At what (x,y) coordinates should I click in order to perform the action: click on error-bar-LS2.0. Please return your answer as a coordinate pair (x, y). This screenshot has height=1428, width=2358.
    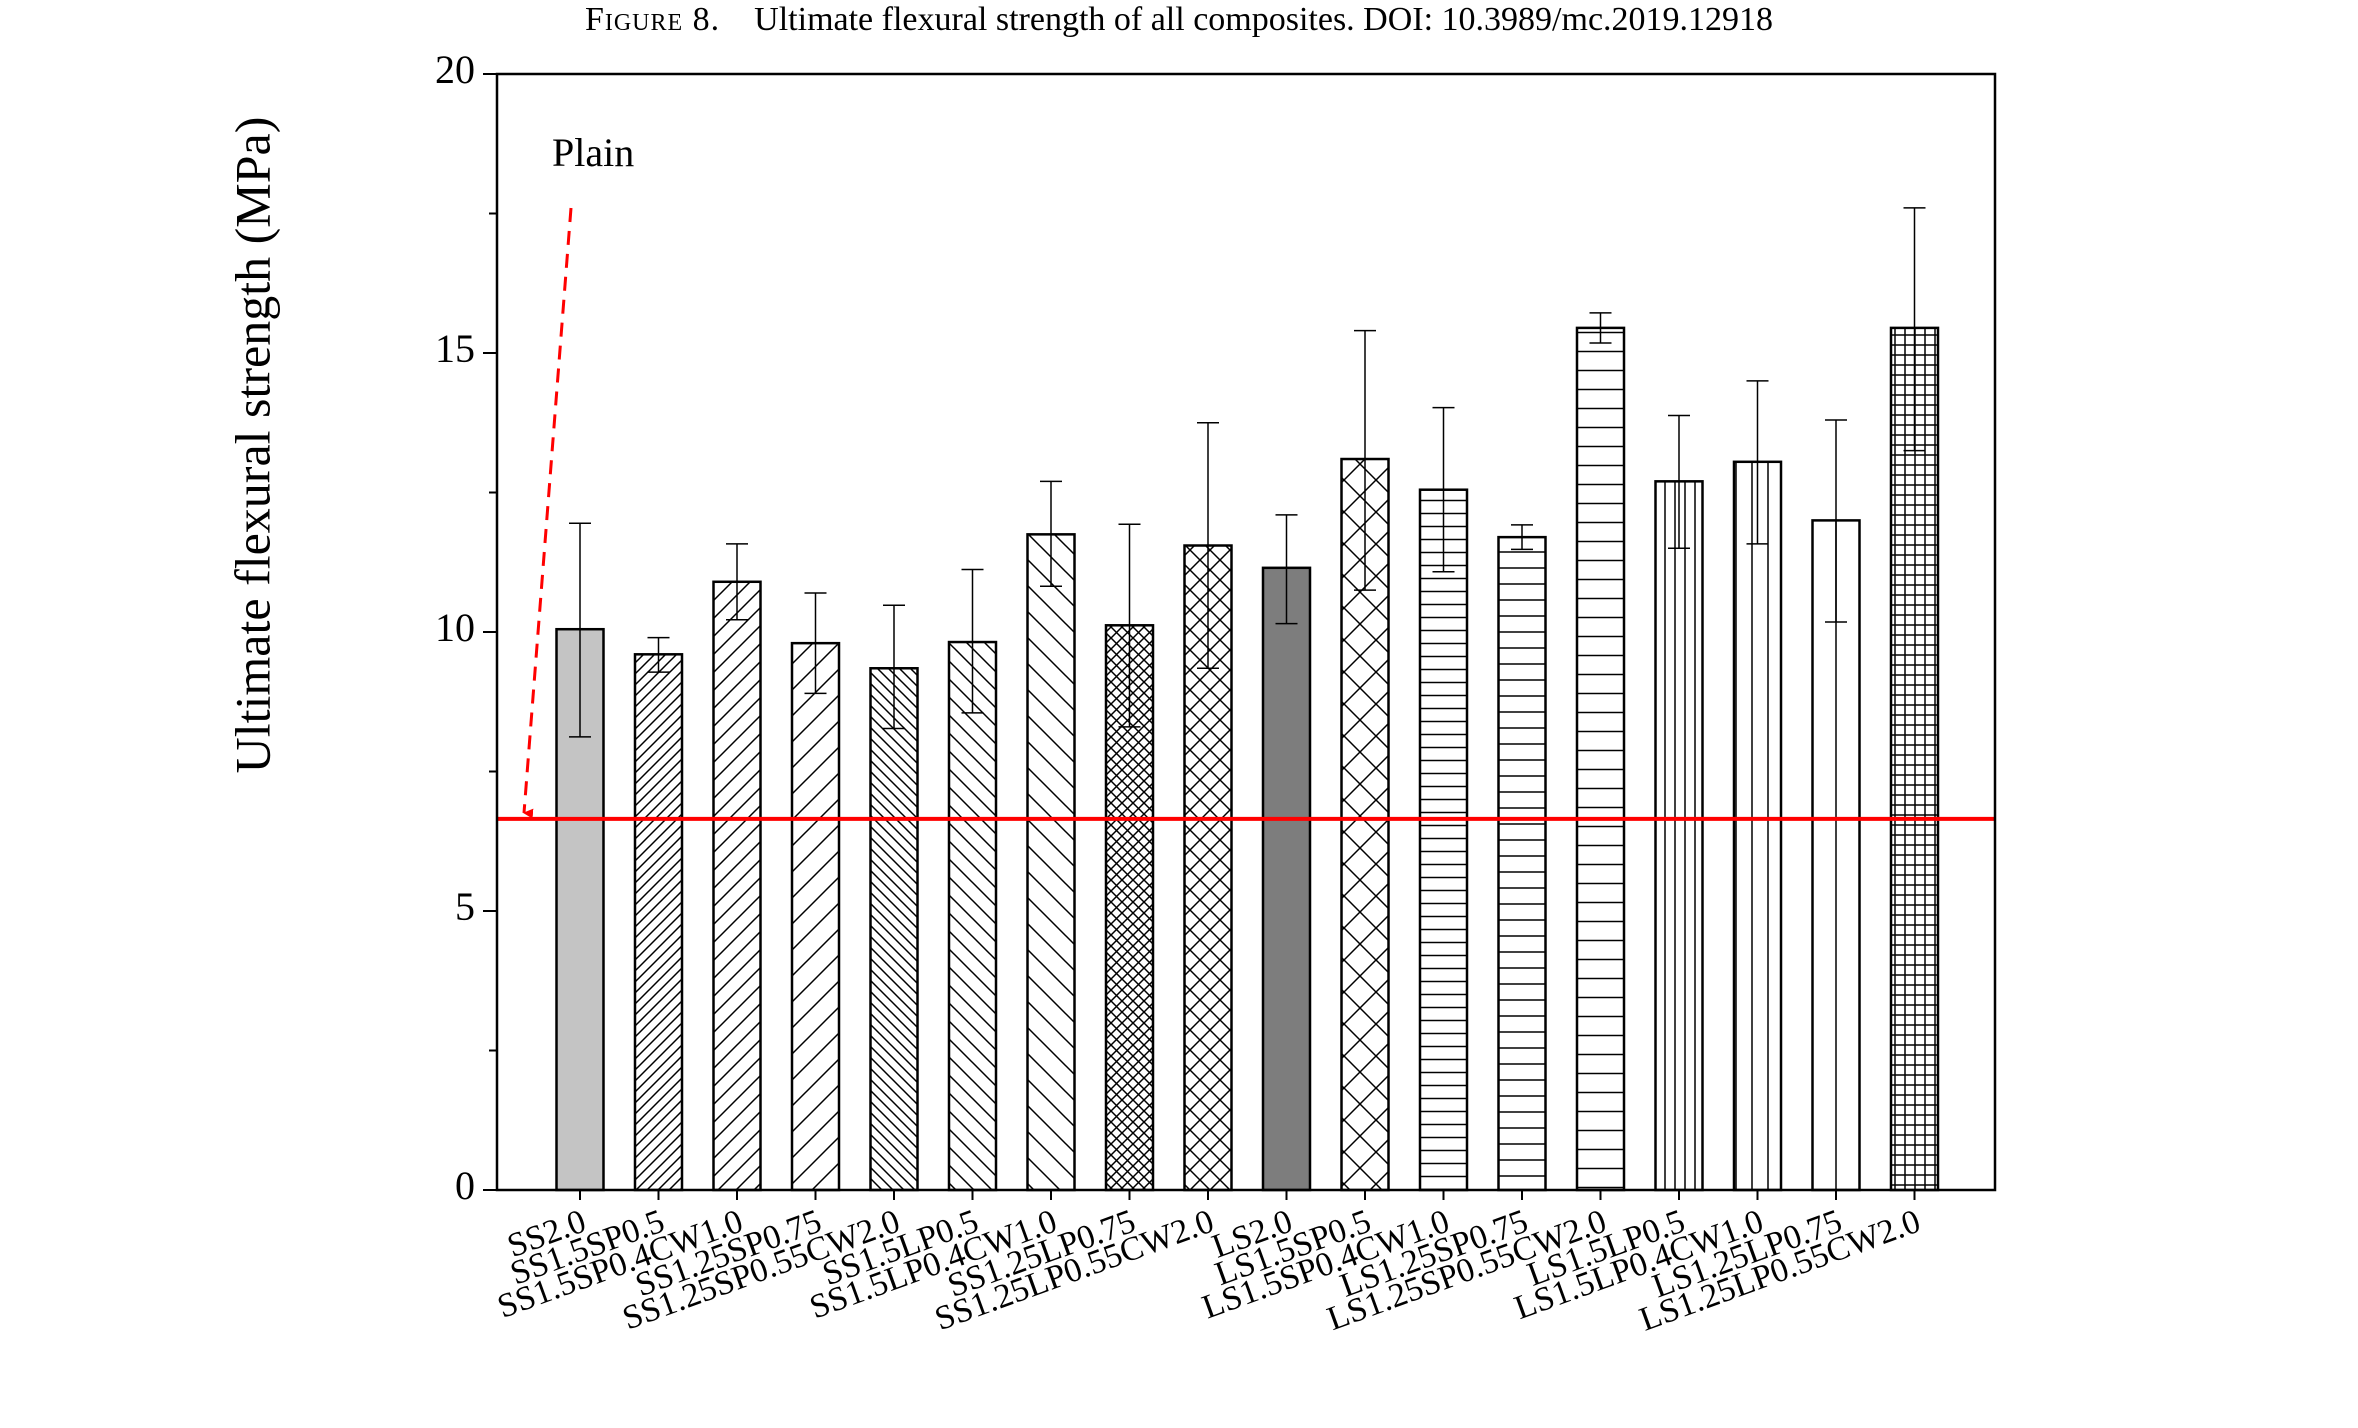
    Looking at the image, I should click on (1286, 569).